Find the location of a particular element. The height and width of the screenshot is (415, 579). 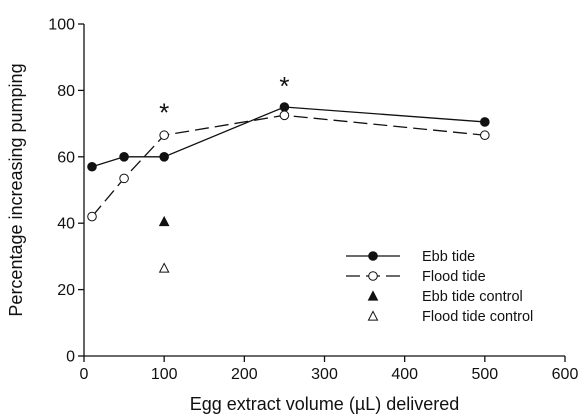

ebb-tide-series is located at coordinates (288, 137).